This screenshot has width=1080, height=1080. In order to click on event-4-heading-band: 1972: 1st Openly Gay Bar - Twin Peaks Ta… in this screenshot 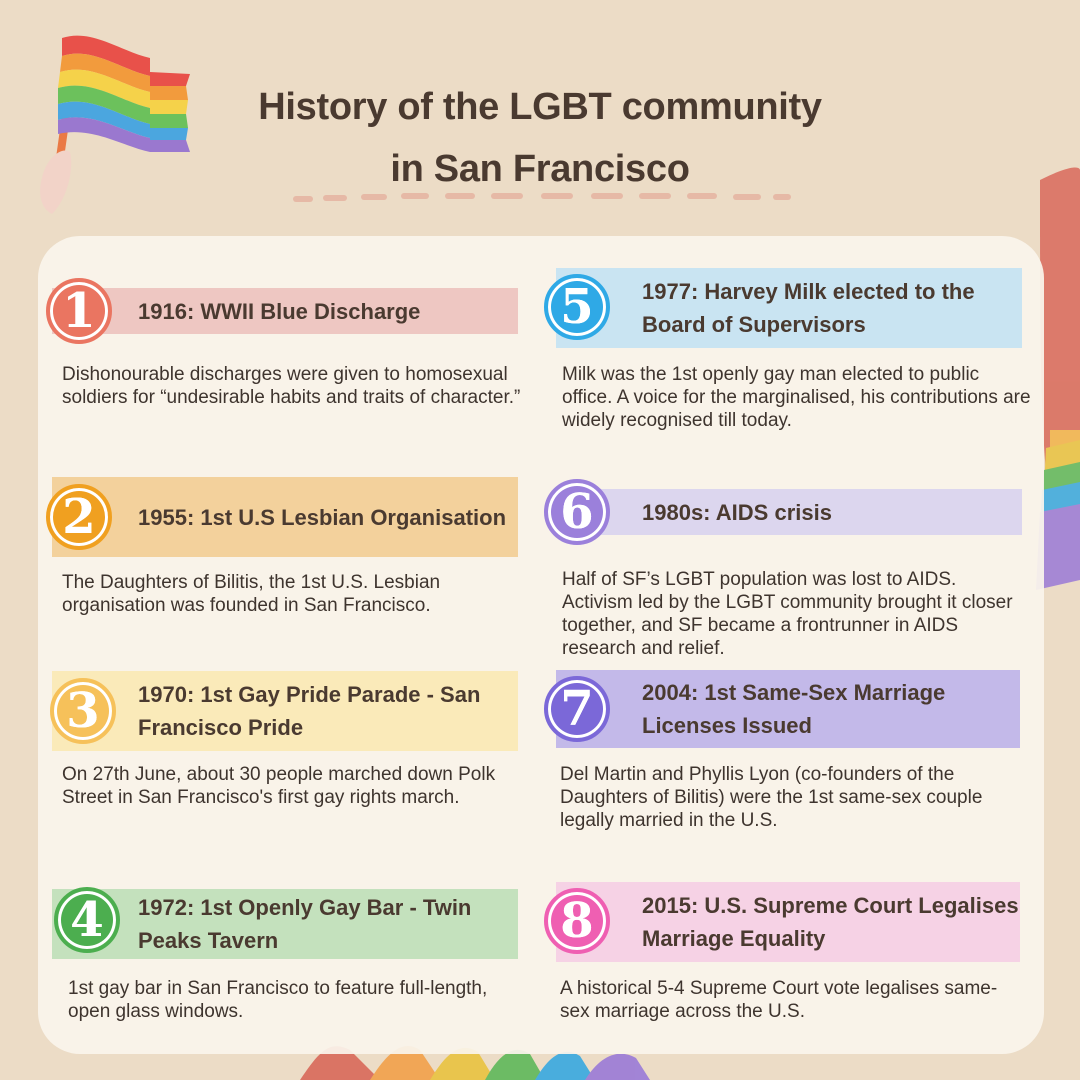, I will do `click(285, 924)`.